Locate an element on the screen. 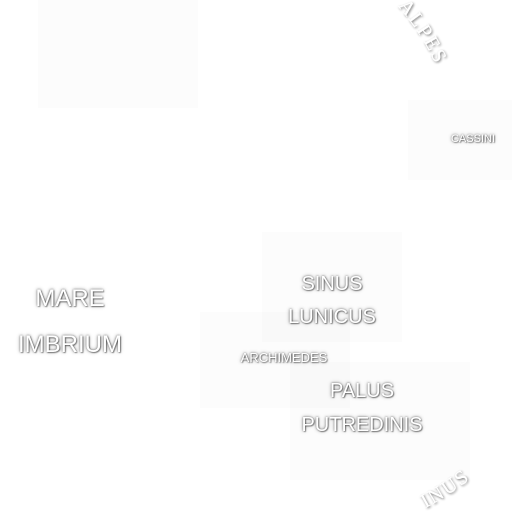 The width and height of the screenshot is (512, 512). montes-apenninus-label: INUS is located at coordinates (445, 488).